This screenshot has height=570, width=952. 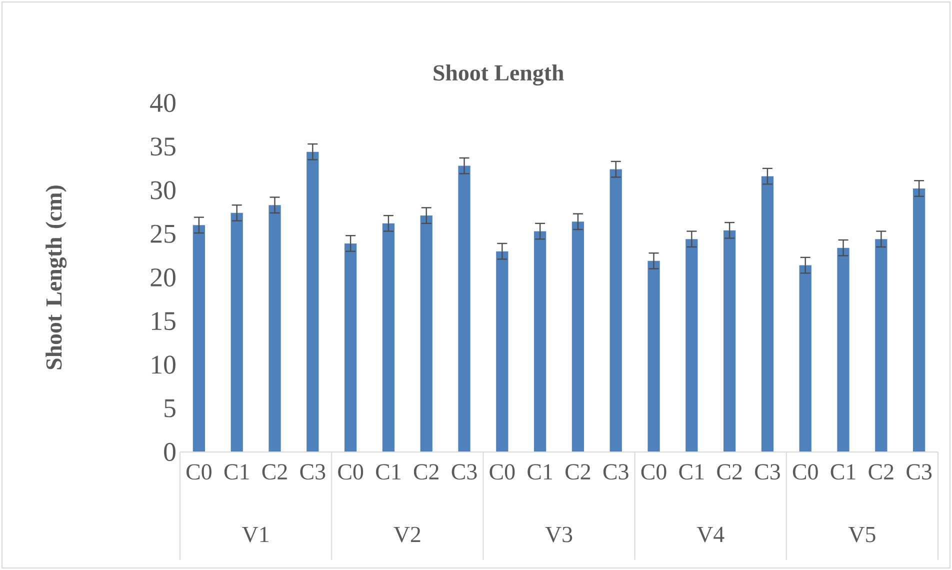 I want to click on y-tick-label: 20, so click(x=163, y=277).